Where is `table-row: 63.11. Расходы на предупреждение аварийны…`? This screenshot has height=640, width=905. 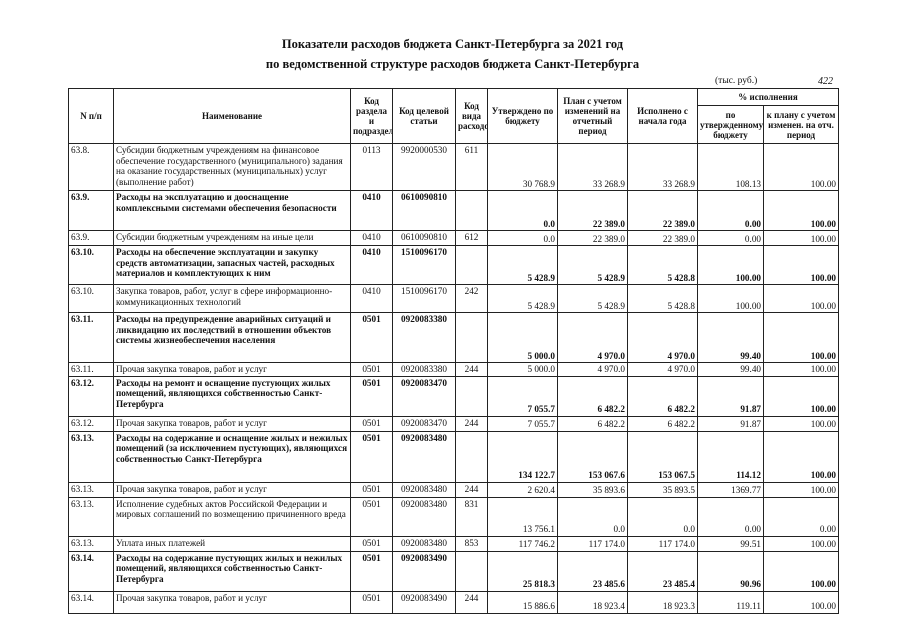 table-row: 63.11. Расходы на предупреждение аварийны… is located at coordinates (453, 337).